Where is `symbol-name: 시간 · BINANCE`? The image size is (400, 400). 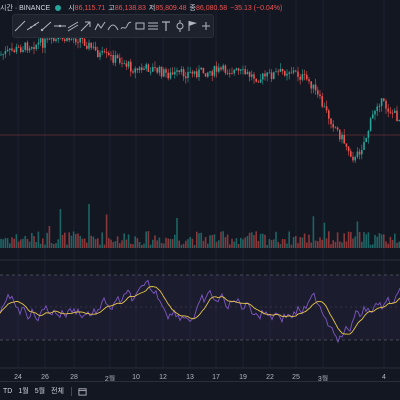 symbol-name: 시간 · BINANCE is located at coordinates (25, 8).